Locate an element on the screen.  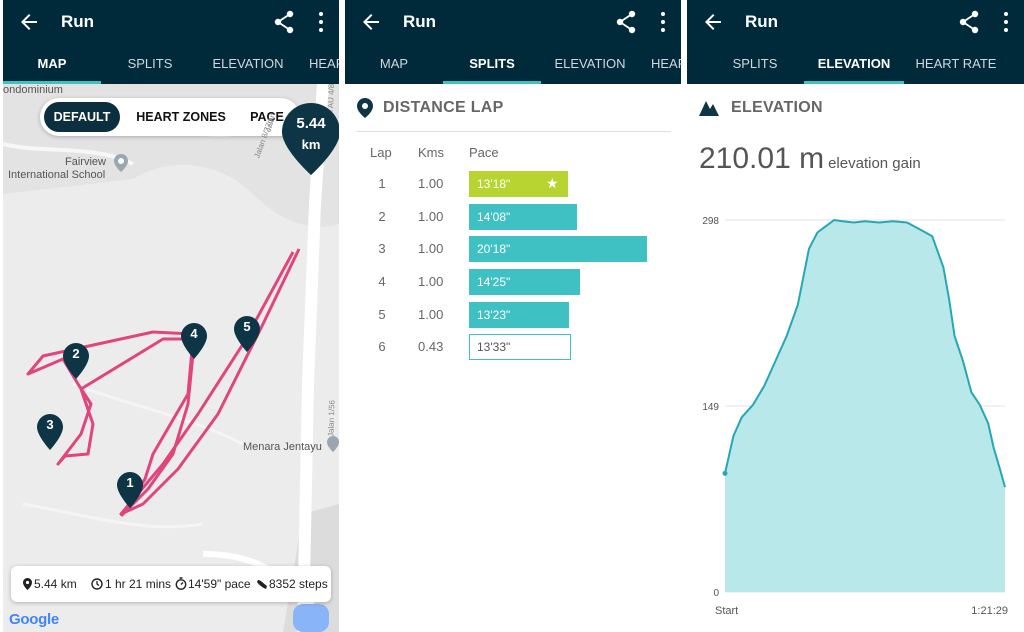
lap-marker-label: 3 is located at coordinates (50, 424).